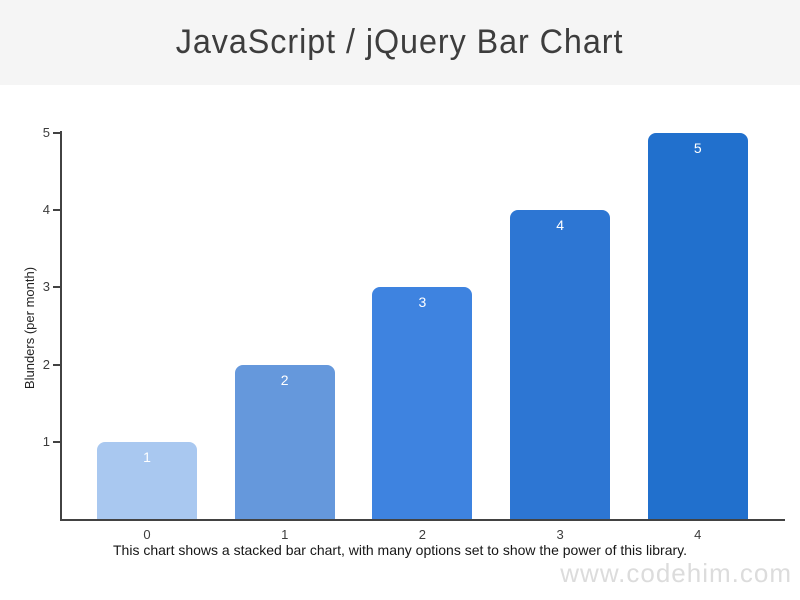  What do you see at coordinates (422, 403) in the screenshot?
I see `bar: 3` at bounding box center [422, 403].